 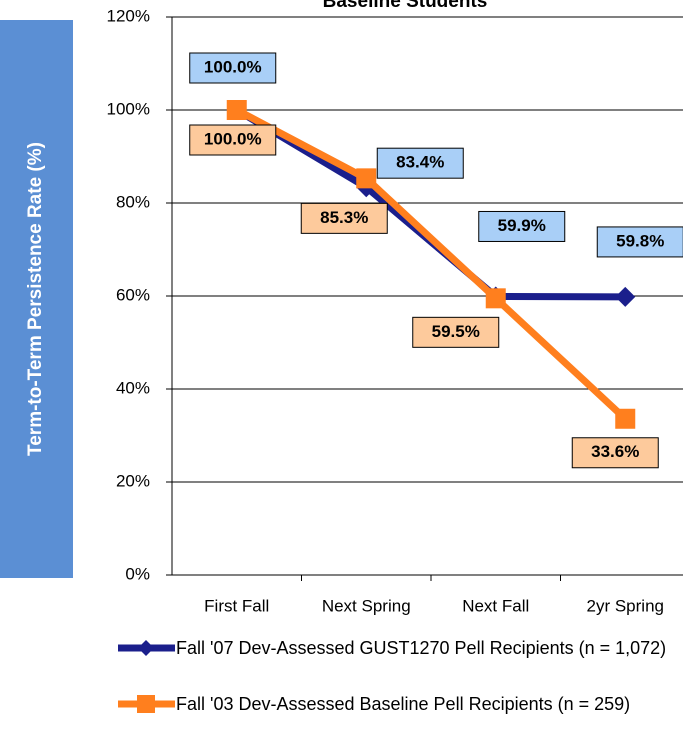 I want to click on chart-title: Baseline Students, so click(x=405, y=6).